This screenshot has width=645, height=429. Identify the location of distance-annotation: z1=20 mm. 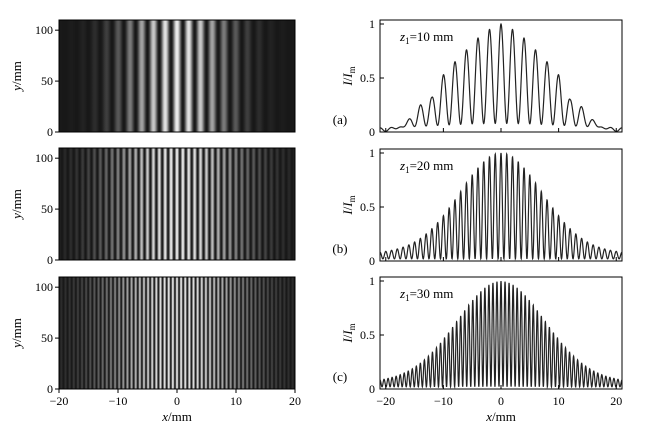
(426, 166).